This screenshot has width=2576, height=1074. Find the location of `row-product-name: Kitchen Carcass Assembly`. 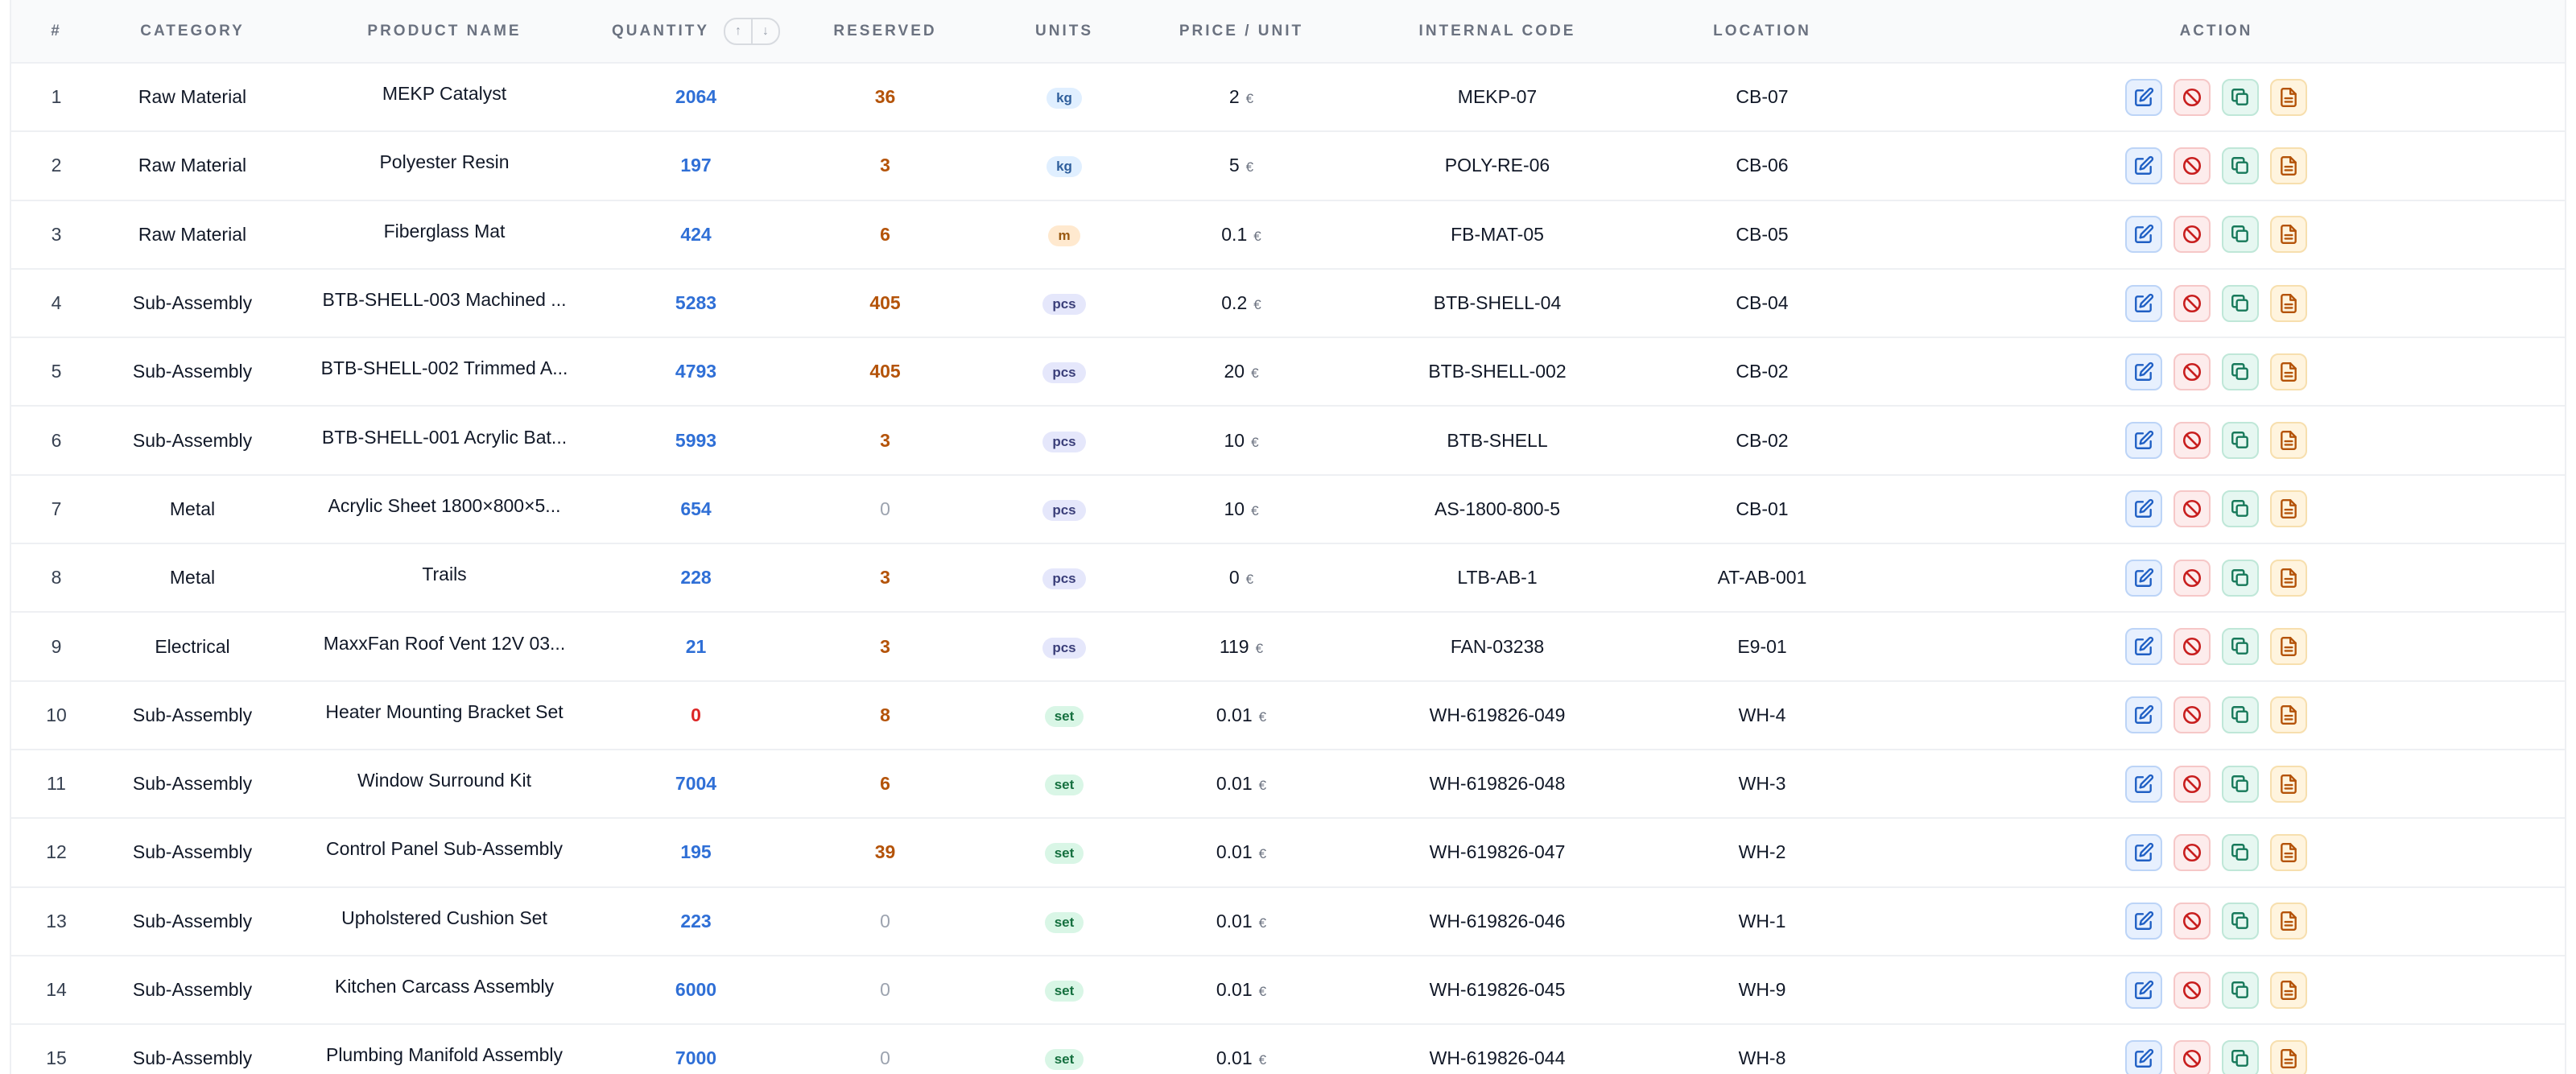

row-product-name: Kitchen Carcass Assembly is located at coordinates (444, 987).